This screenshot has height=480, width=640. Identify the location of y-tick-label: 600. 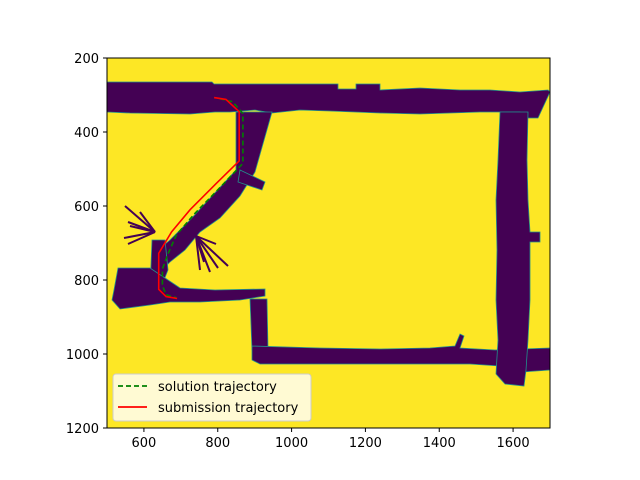
(86, 207).